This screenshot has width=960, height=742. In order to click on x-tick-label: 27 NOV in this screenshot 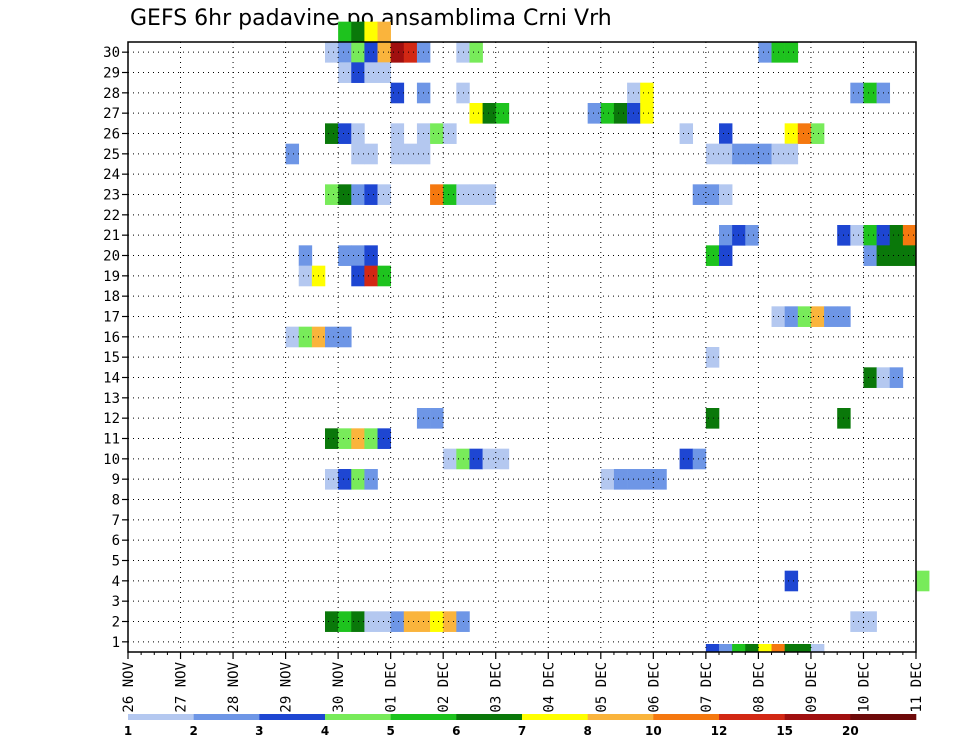, I will do `click(182, 686)`.